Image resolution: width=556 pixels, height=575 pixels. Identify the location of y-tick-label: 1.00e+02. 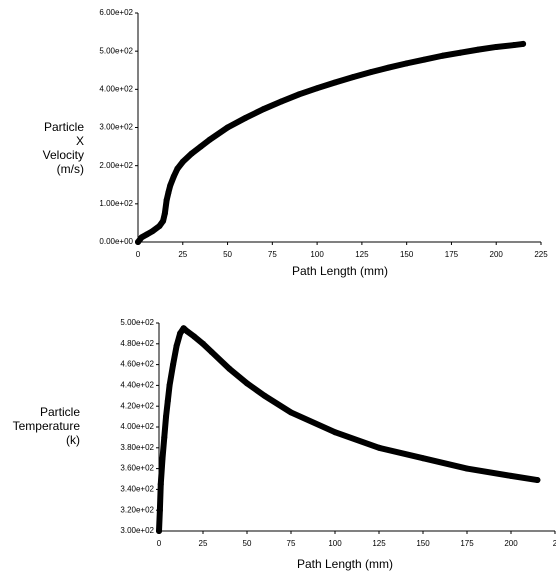
(116, 203).